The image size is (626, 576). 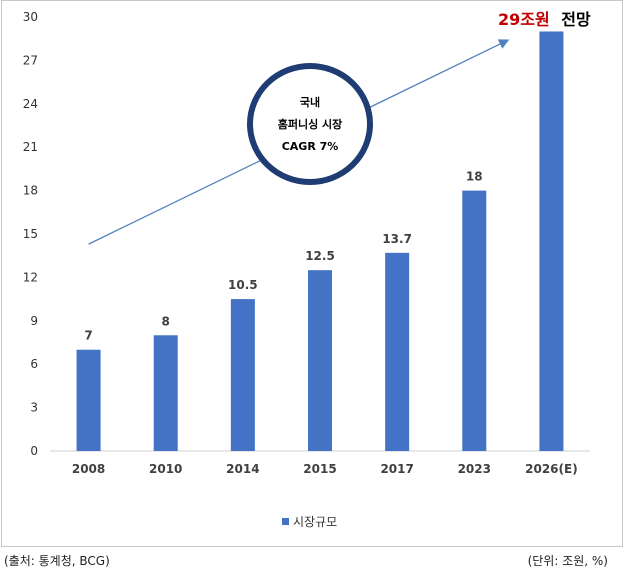 What do you see at coordinates (310, 146) in the screenshot?
I see `circle-line-3: CAGR 7%` at bounding box center [310, 146].